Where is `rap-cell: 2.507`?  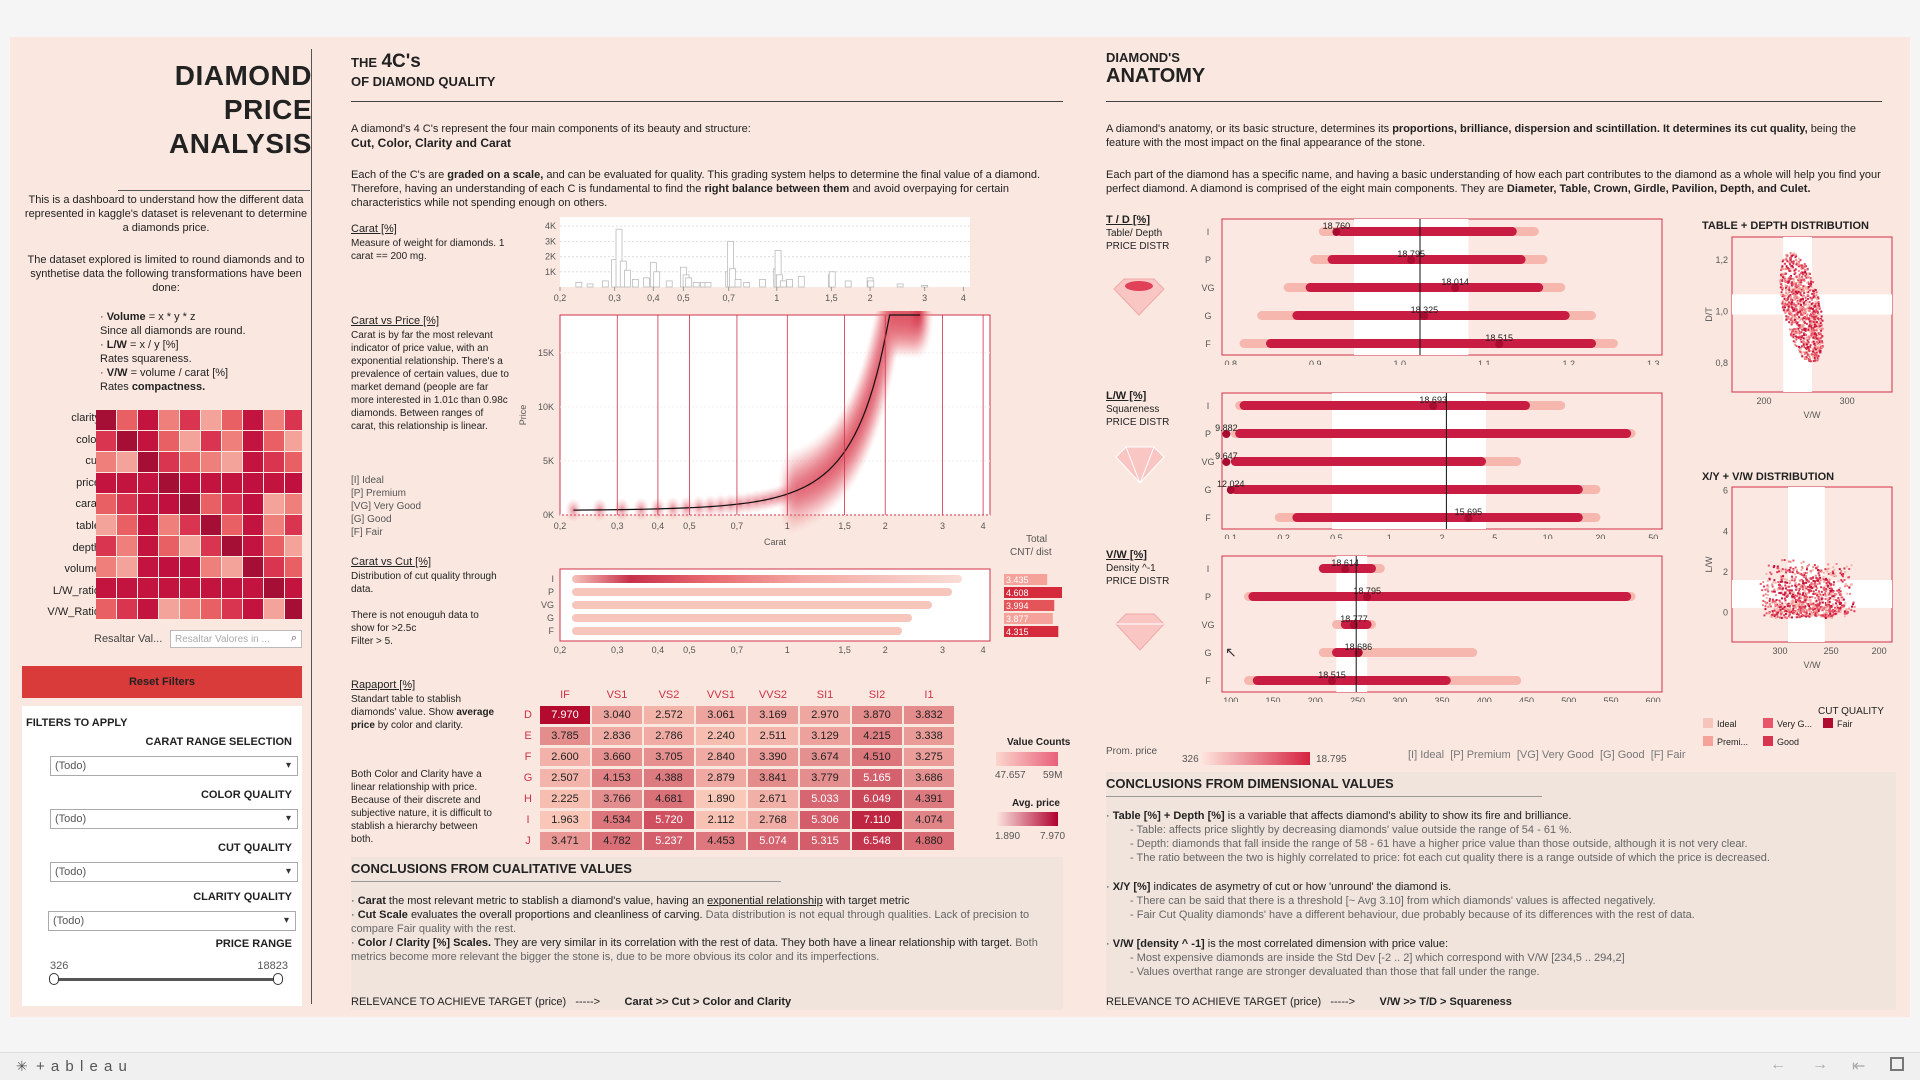 rap-cell: 2.507 is located at coordinates (565, 778).